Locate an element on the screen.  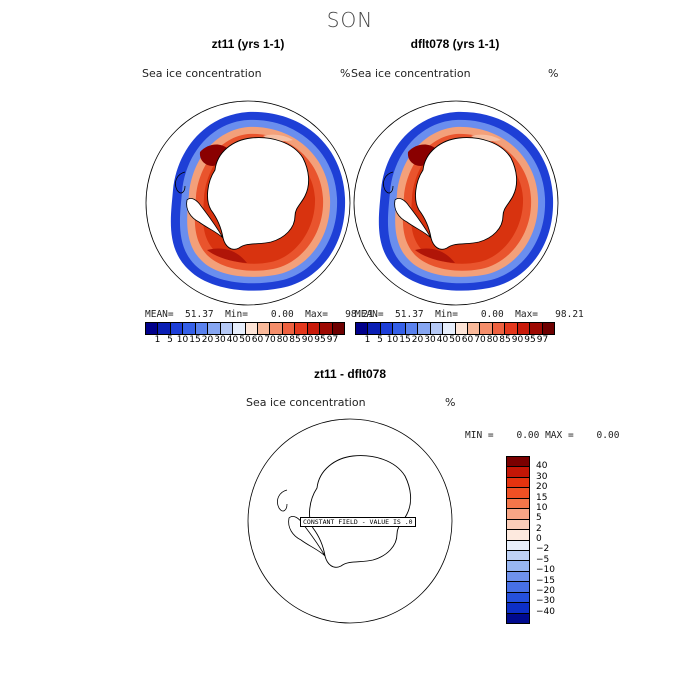
colorbar-tick-label: −30 is located at coordinates (545, 601).